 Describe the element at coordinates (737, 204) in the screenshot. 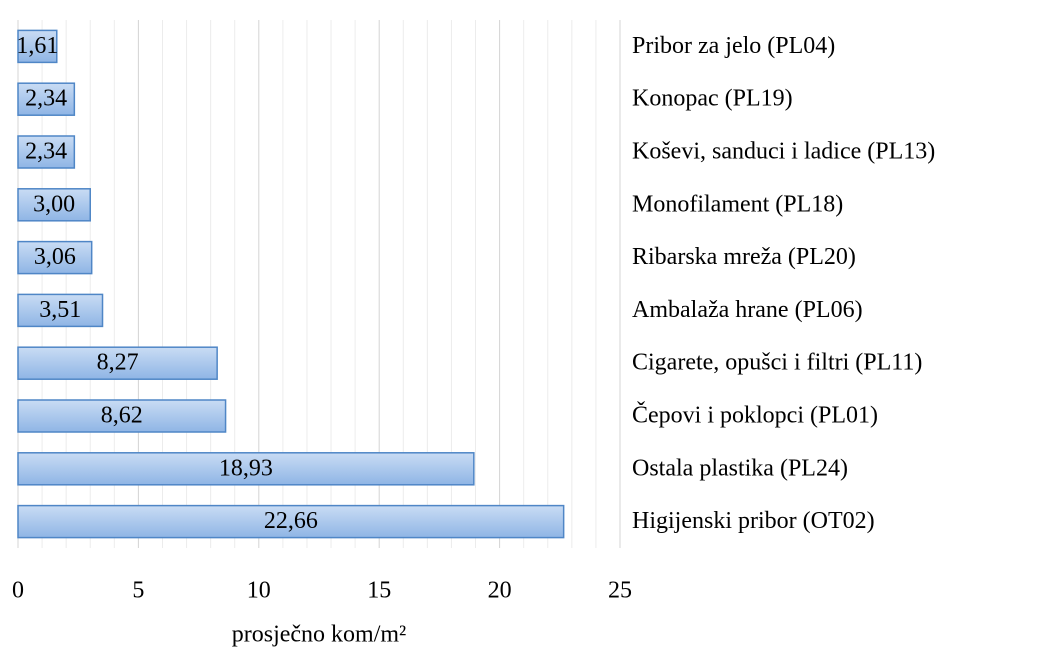

I see `category-label: Monofilament (PL18)` at that location.